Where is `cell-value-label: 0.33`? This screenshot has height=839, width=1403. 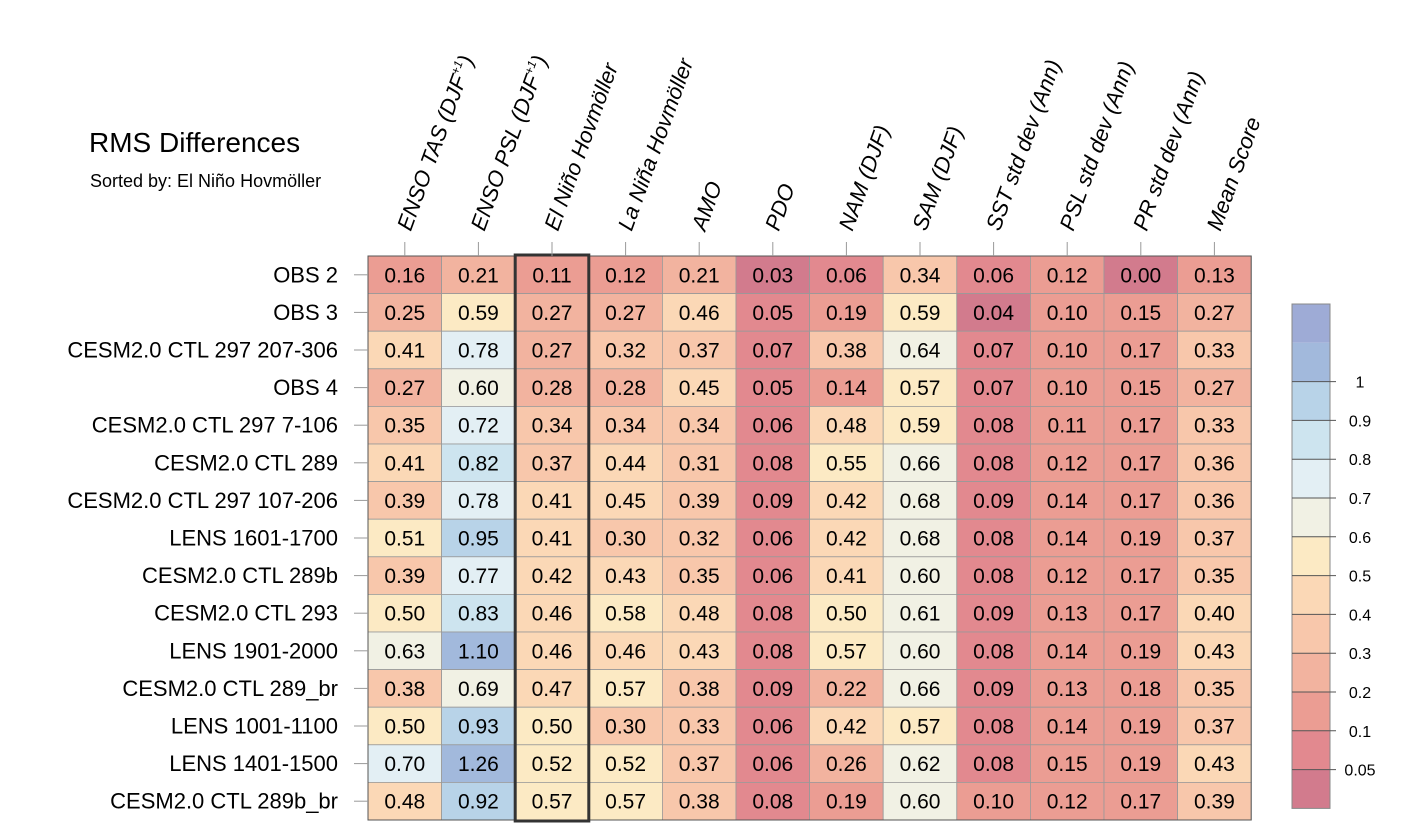
cell-value-label: 0.33 is located at coordinates (1214, 426).